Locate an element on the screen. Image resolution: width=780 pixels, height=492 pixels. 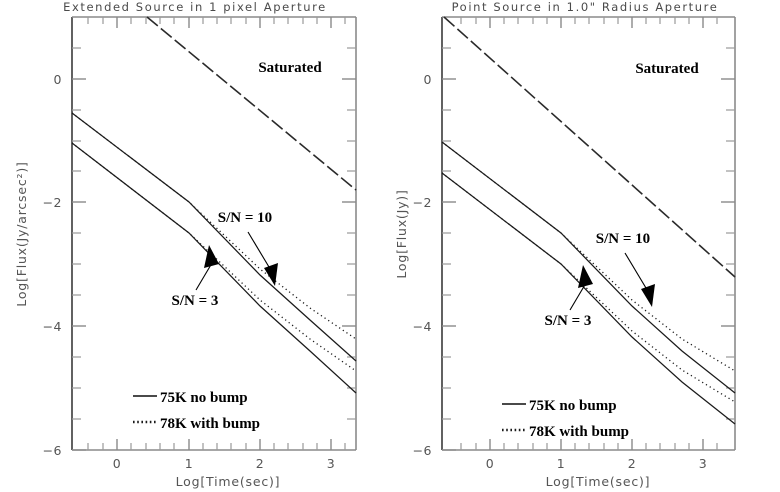
curve-saturation-limit is located at coordinates (251, 103).